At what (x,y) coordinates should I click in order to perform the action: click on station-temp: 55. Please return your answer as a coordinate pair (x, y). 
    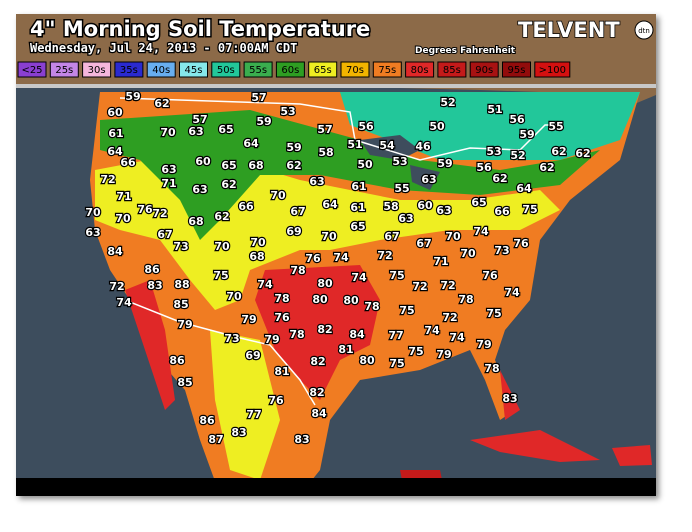
    Looking at the image, I should click on (401, 188).